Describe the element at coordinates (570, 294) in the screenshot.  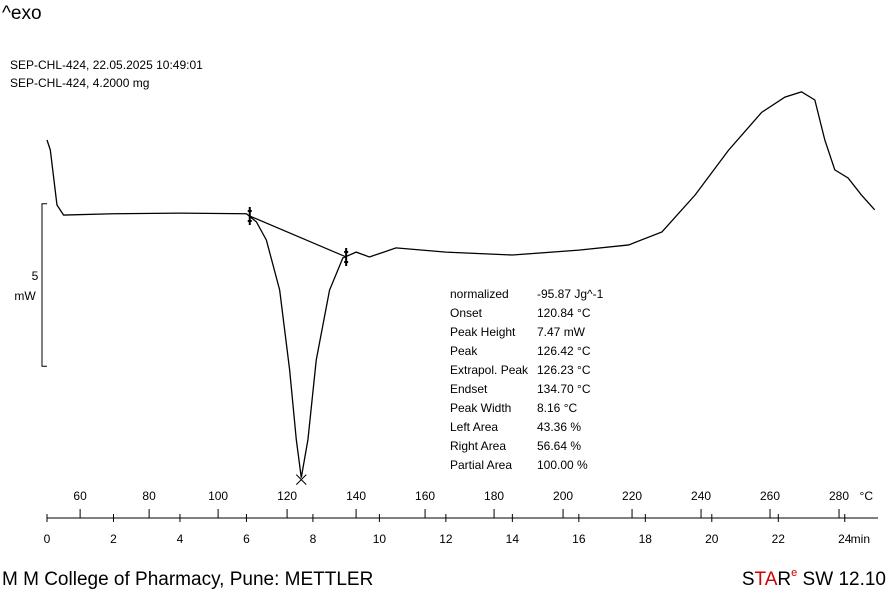
I see `result-value: -95.87 Jg^-1` at that location.